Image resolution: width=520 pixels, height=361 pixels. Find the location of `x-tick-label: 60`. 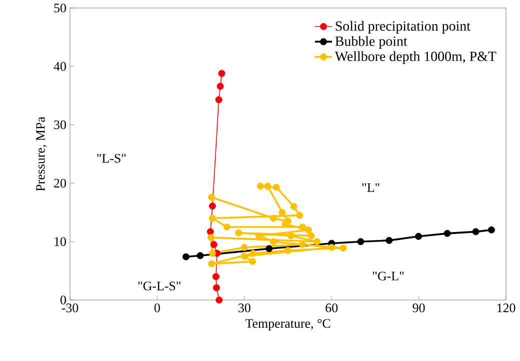

x-tick-label: 60 is located at coordinates (332, 308).